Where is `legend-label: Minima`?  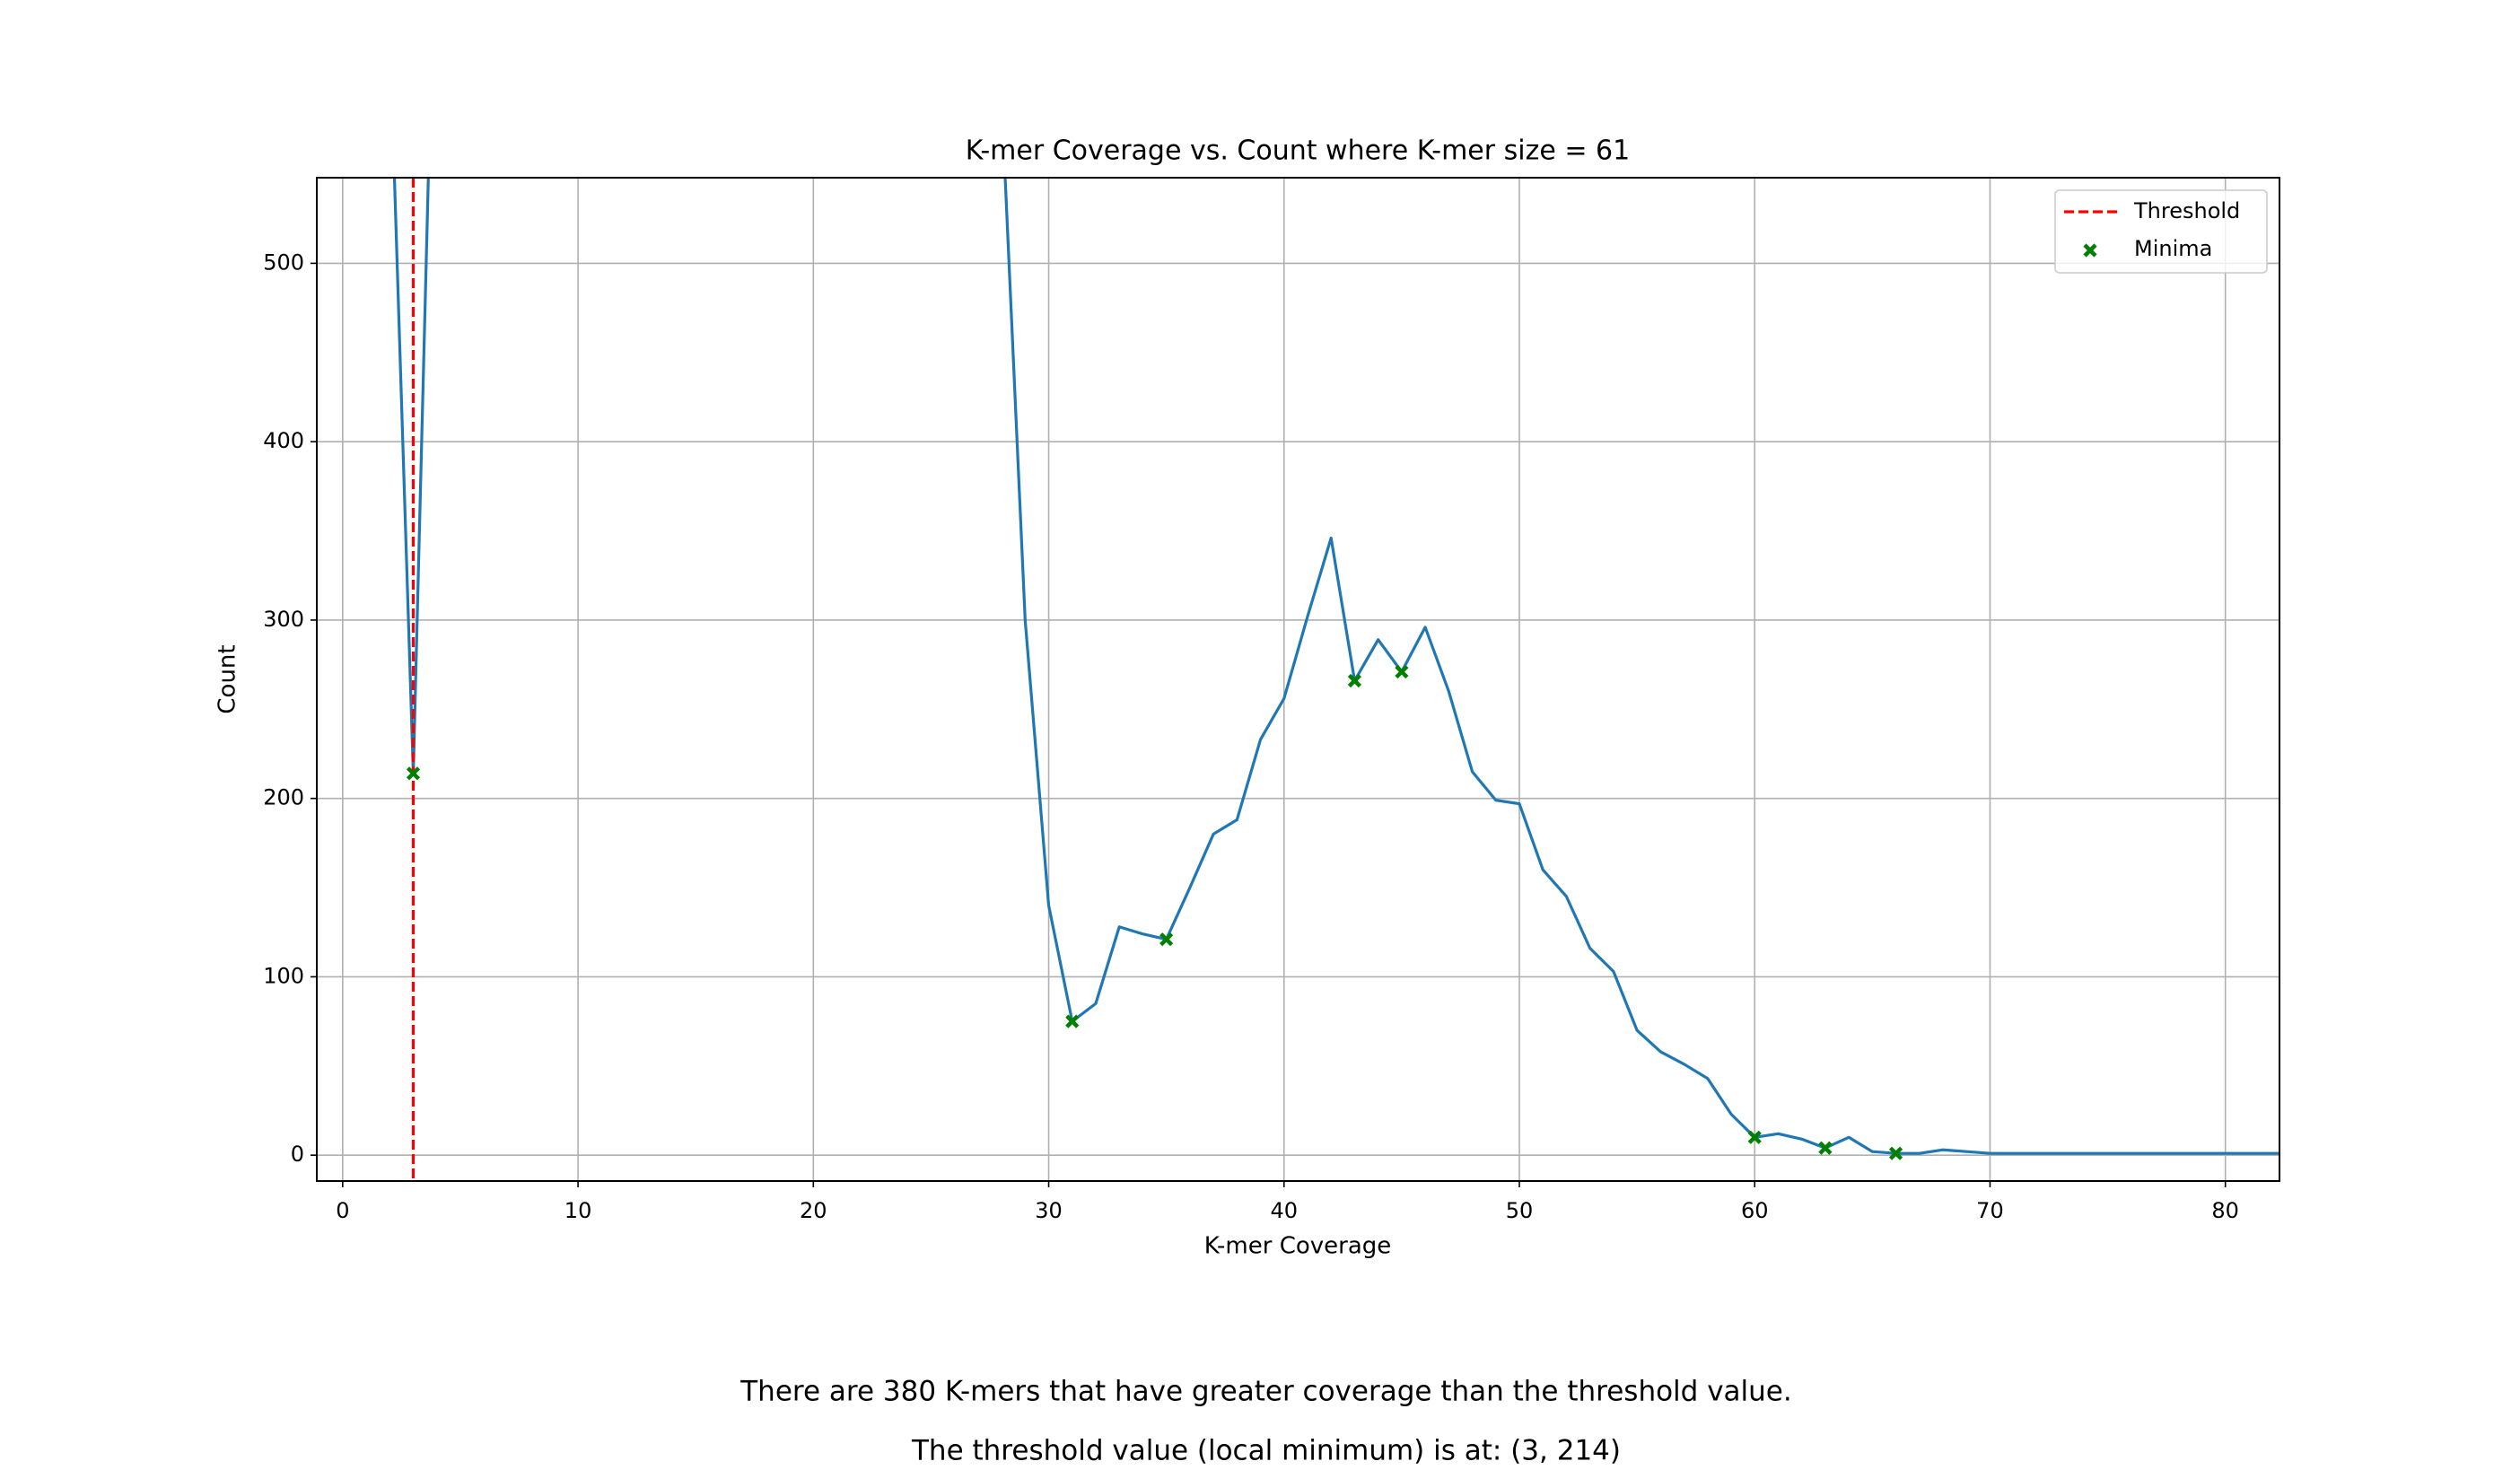
legend-label: Minima is located at coordinates (2173, 249).